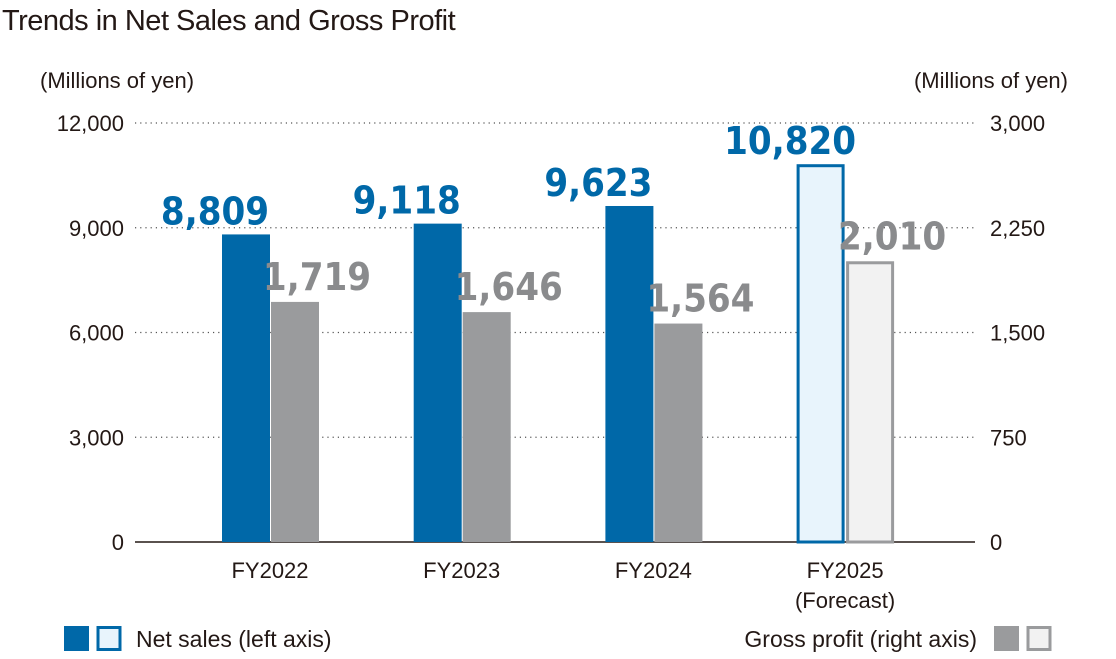  I want to click on legend-label-net-sales: Net sales (left axis), so click(234, 639).